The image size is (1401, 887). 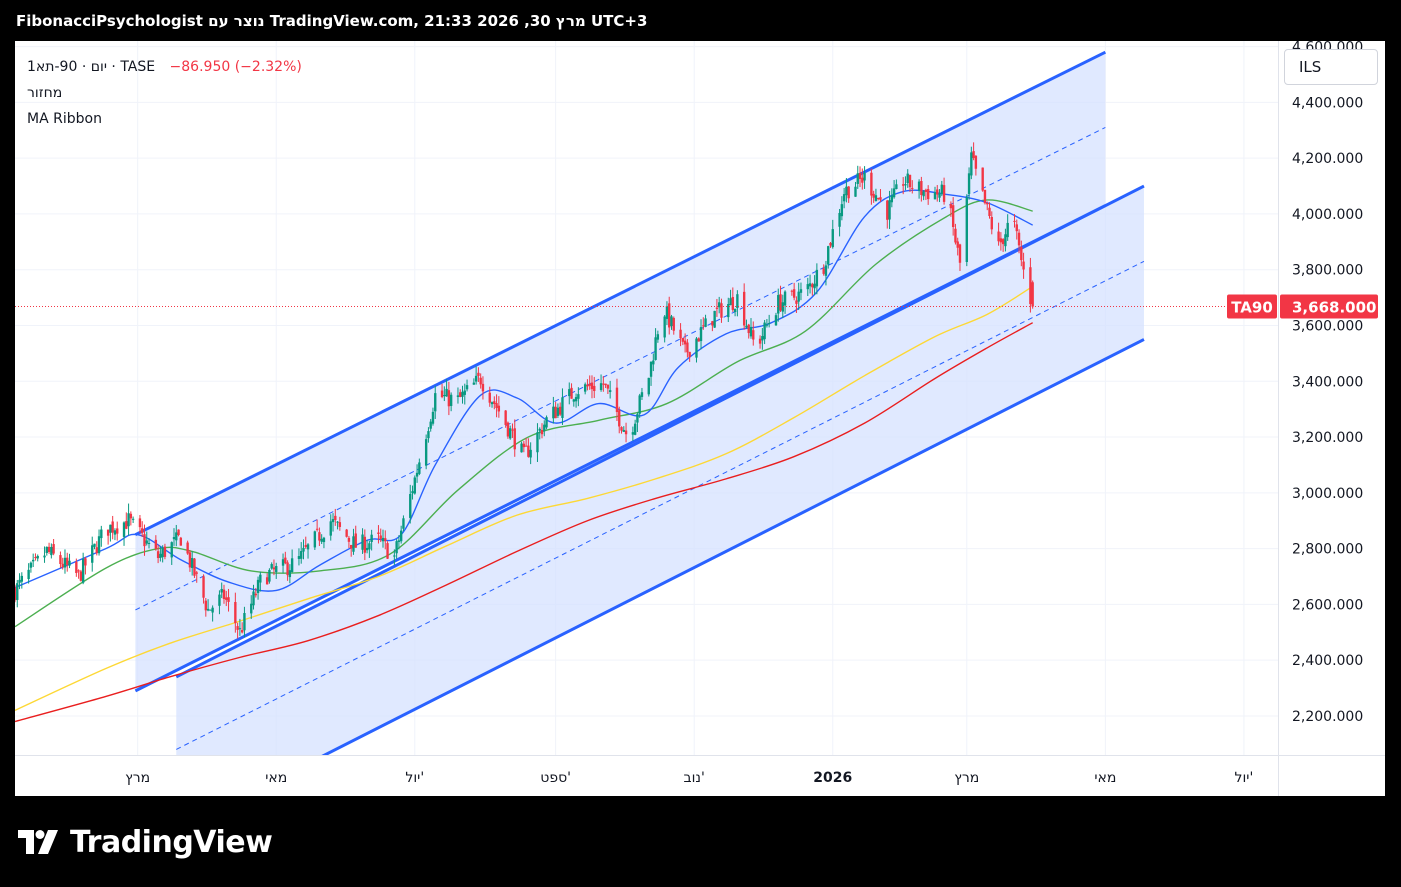 I want to click on y-tick-label: 4,000.000, so click(x=1327, y=215).